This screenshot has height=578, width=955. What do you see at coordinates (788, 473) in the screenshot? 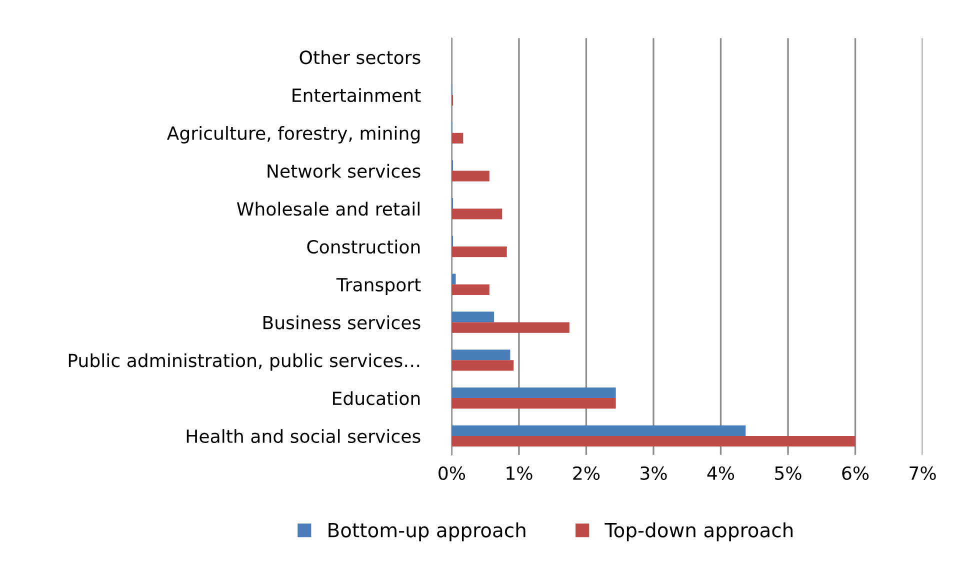
I see `x-tick-label: 5%` at bounding box center [788, 473].